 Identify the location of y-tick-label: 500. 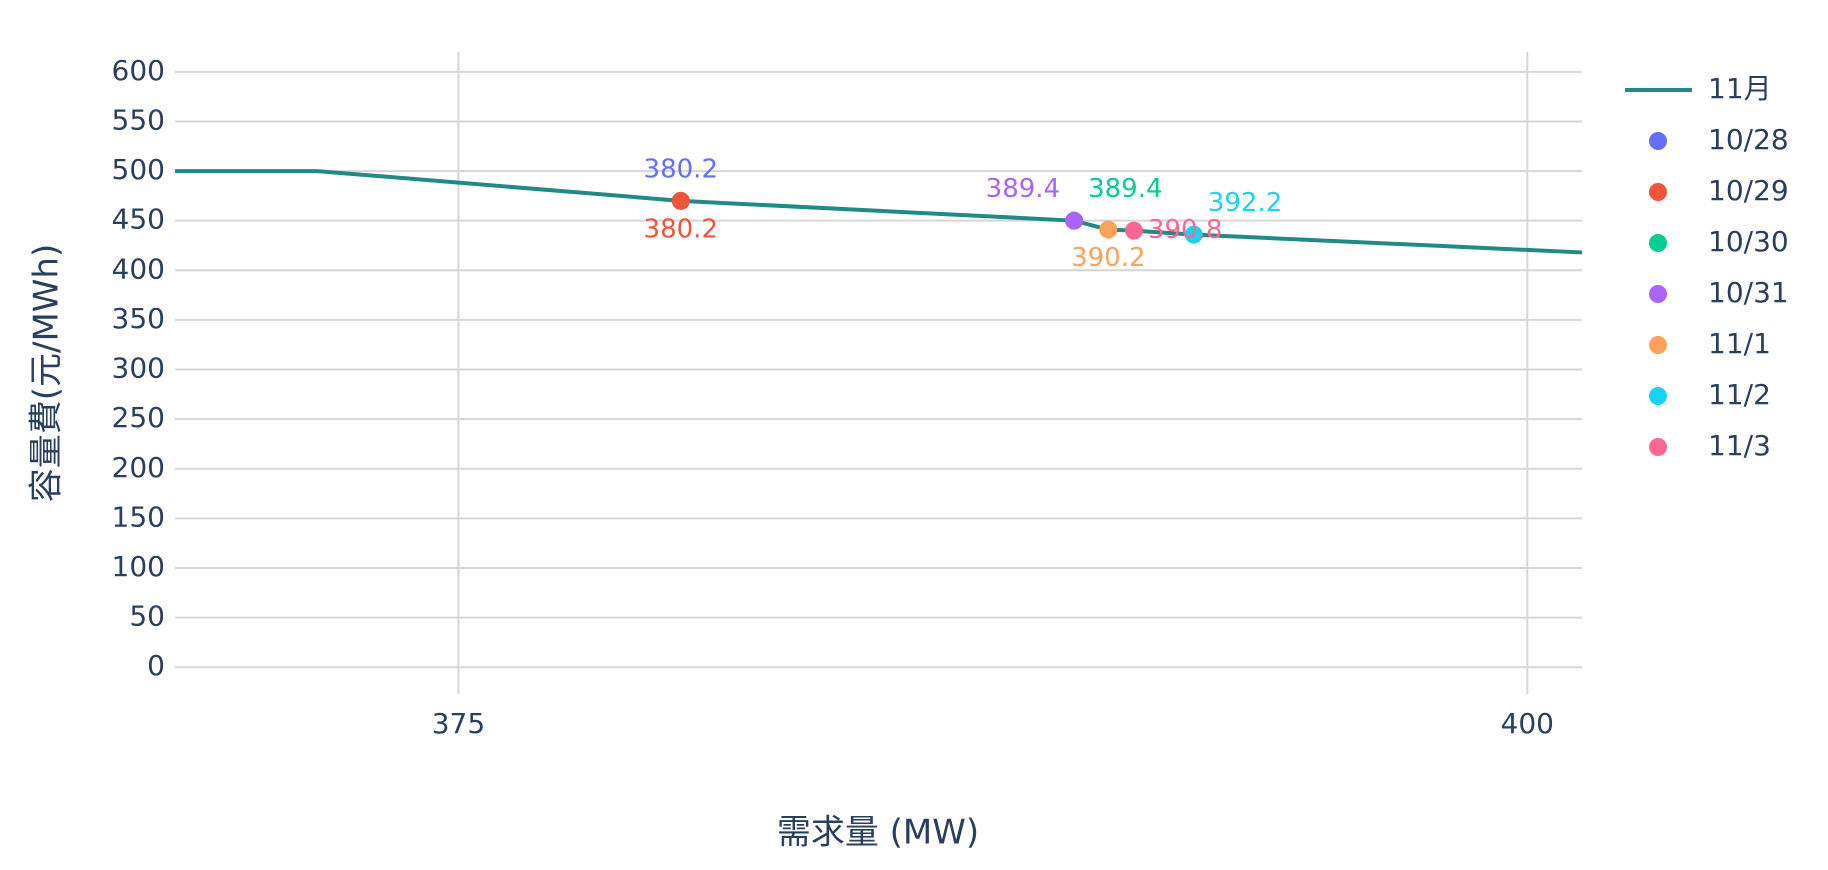
(138, 169).